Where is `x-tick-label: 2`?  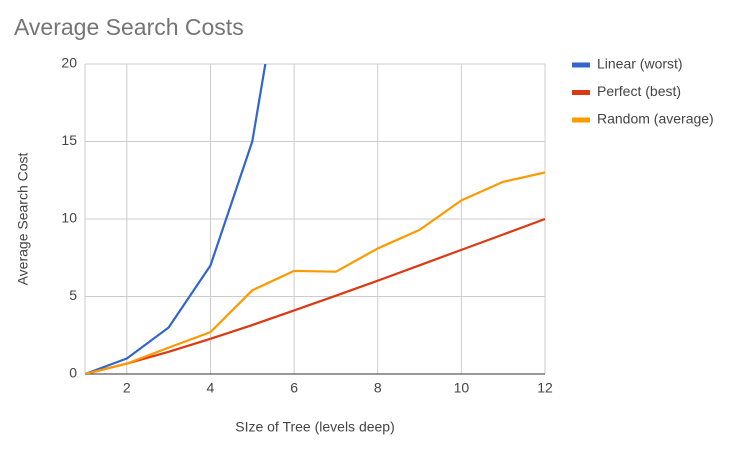 x-tick-label: 2 is located at coordinates (127, 388).